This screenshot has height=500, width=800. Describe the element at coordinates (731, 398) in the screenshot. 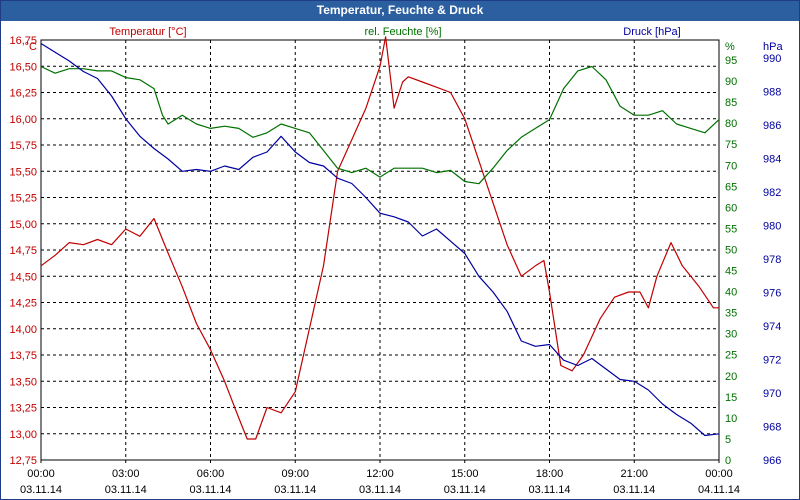

I see `humidity-tick-label: 15` at that location.